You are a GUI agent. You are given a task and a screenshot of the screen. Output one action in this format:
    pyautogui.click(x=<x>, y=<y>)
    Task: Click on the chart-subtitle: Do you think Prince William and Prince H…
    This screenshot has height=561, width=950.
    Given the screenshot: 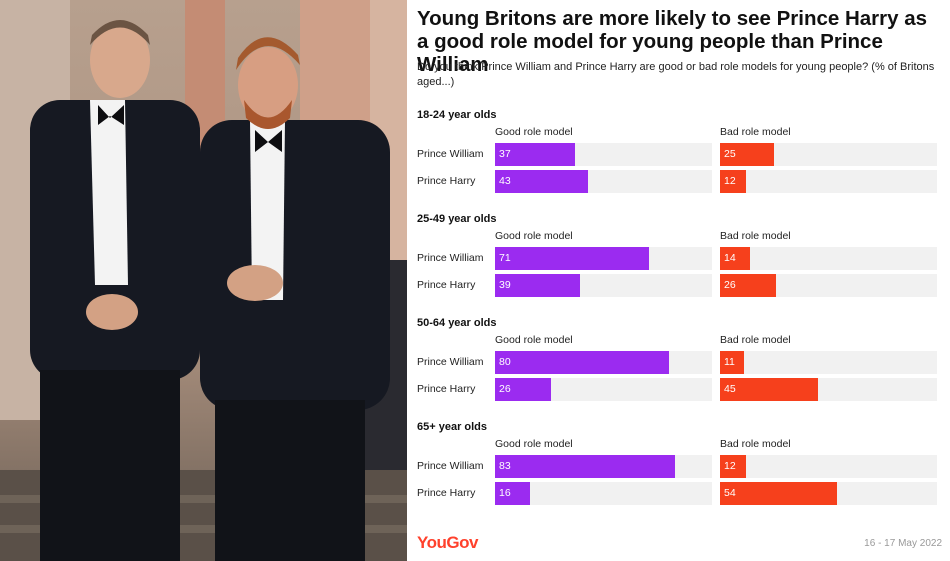 What is the action you would take?
    pyautogui.click(x=676, y=74)
    